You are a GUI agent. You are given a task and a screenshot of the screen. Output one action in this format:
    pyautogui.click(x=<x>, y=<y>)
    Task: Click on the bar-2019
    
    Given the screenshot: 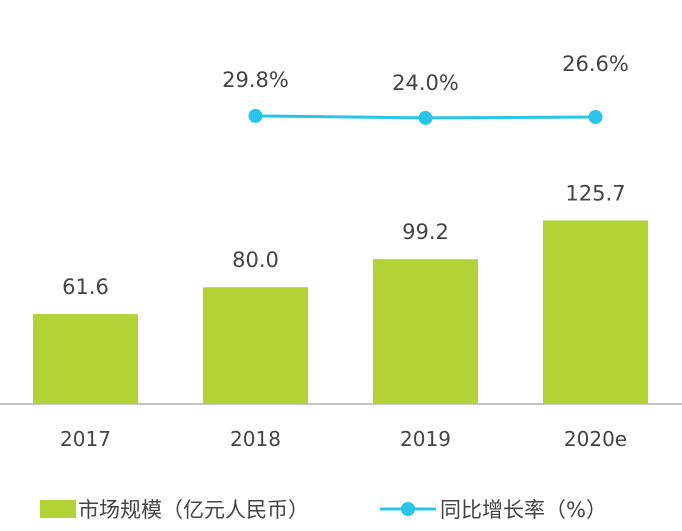 What is the action you would take?
    pyautogui.click(x=425, y=331)
    